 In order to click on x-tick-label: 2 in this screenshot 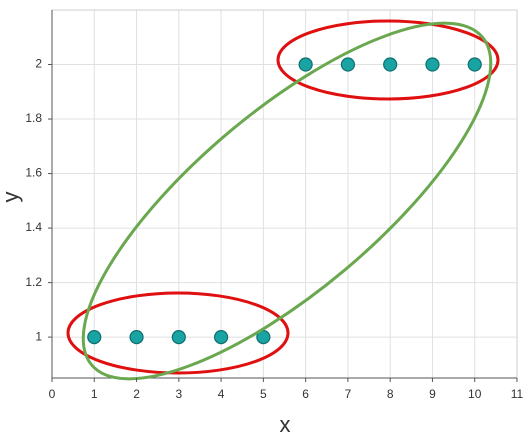, I will do `click(136, 394)`.